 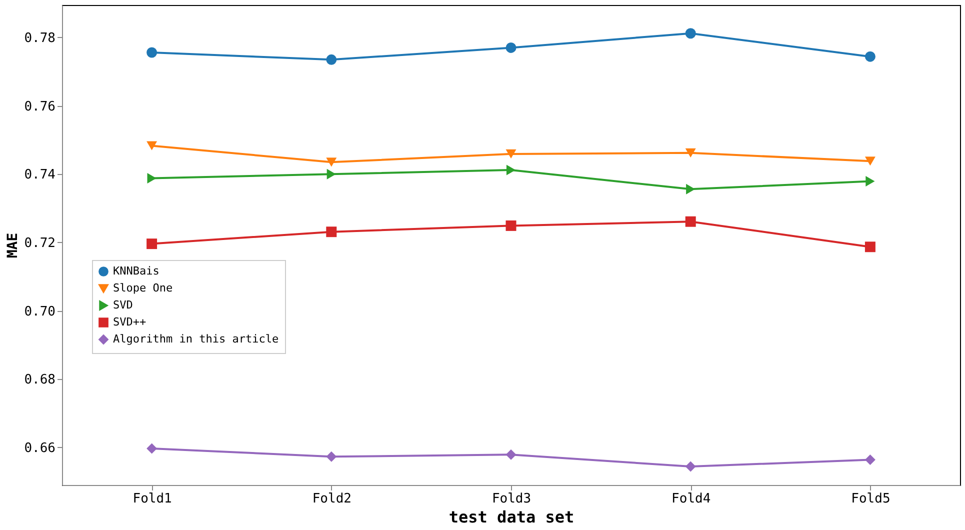 What do you see at coordinates (40, 175) in the screenshot?
I see `y-tick-label: 0.74` at bounding box center [40, 175].